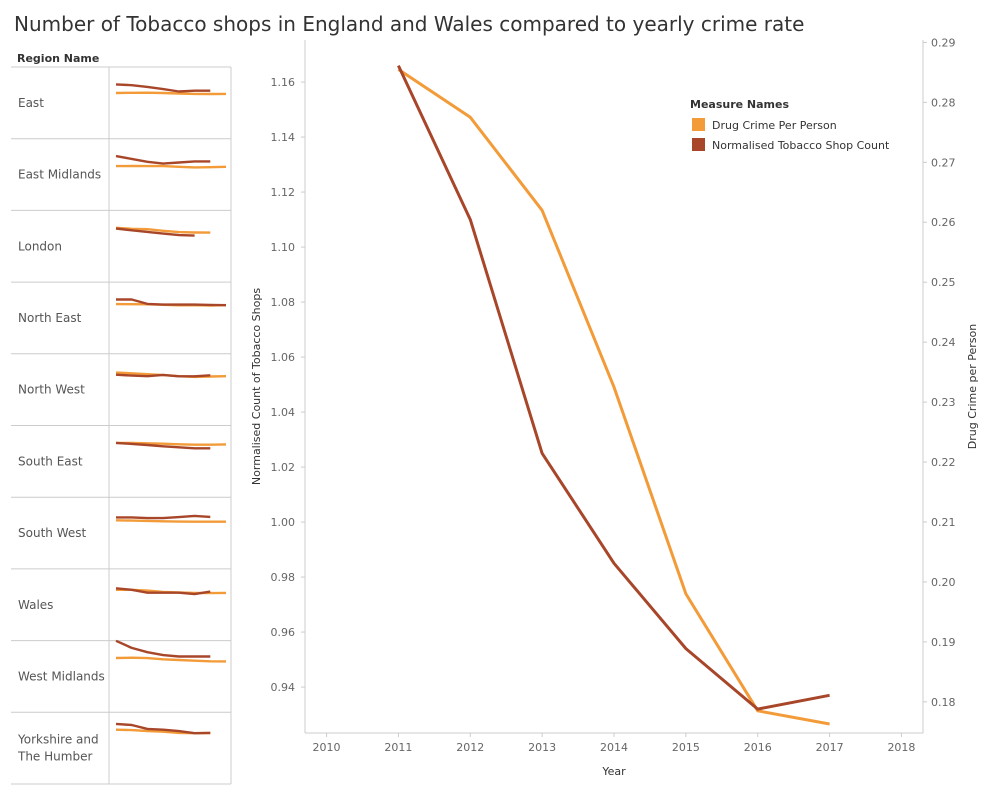 This screenshot has height=792, width=993. Describe the element at coordinates (943, 102) in the screenshot. I see `right-tick-label: 0.28` at that location.